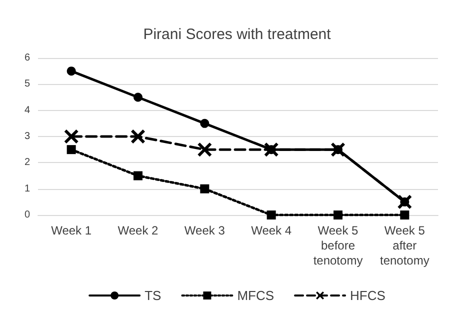  I want to click on legend-label: TS, so click(153, 295).